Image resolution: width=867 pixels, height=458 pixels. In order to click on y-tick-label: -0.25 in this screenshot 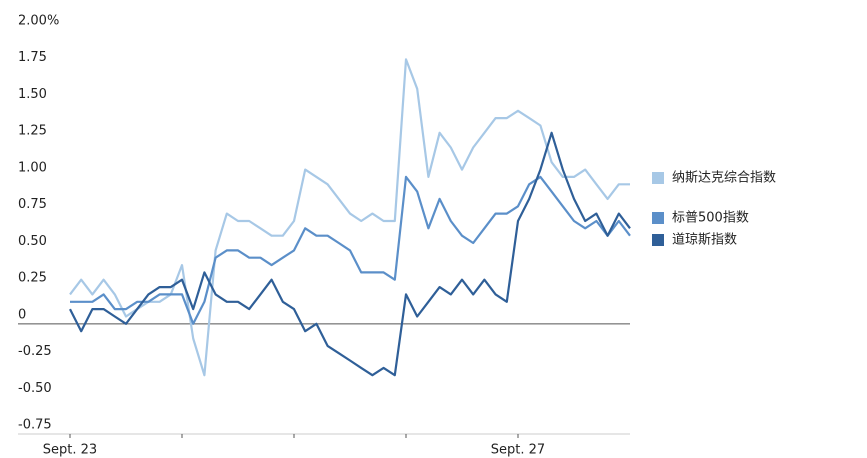, I will do `click(35, 351)`.